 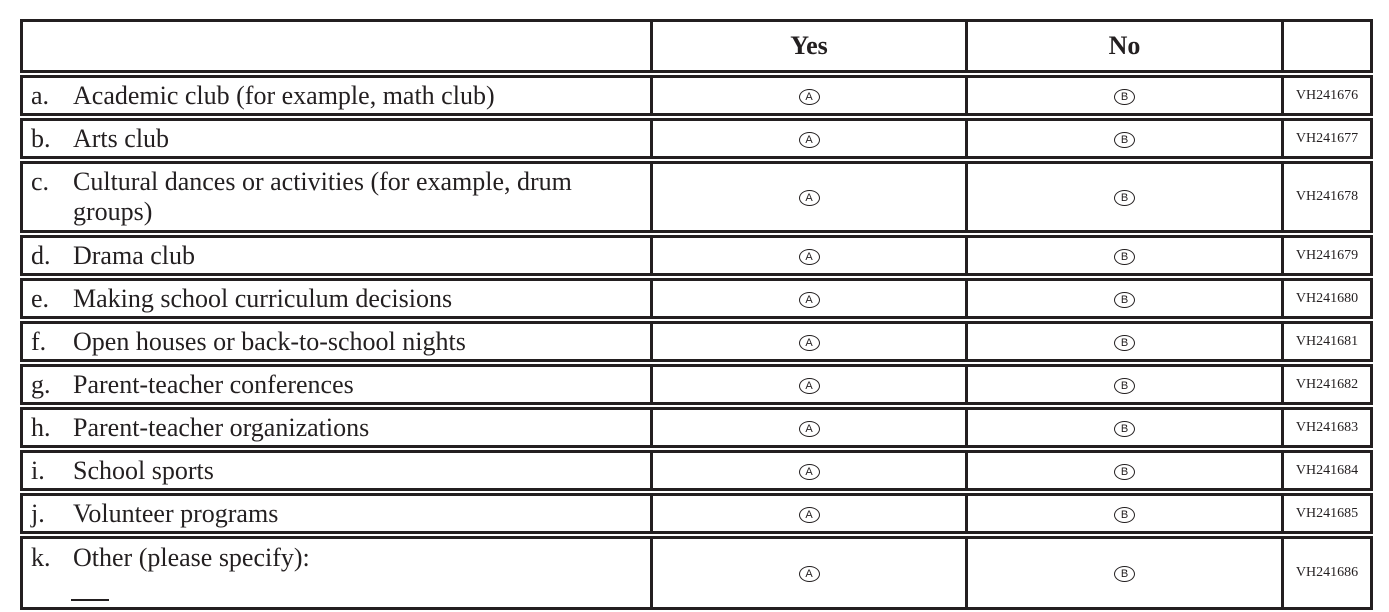 What do you see at coordinates (41, 384) in the screenshot?
I see `item-letter: g.` at bounding box center [41, 384].